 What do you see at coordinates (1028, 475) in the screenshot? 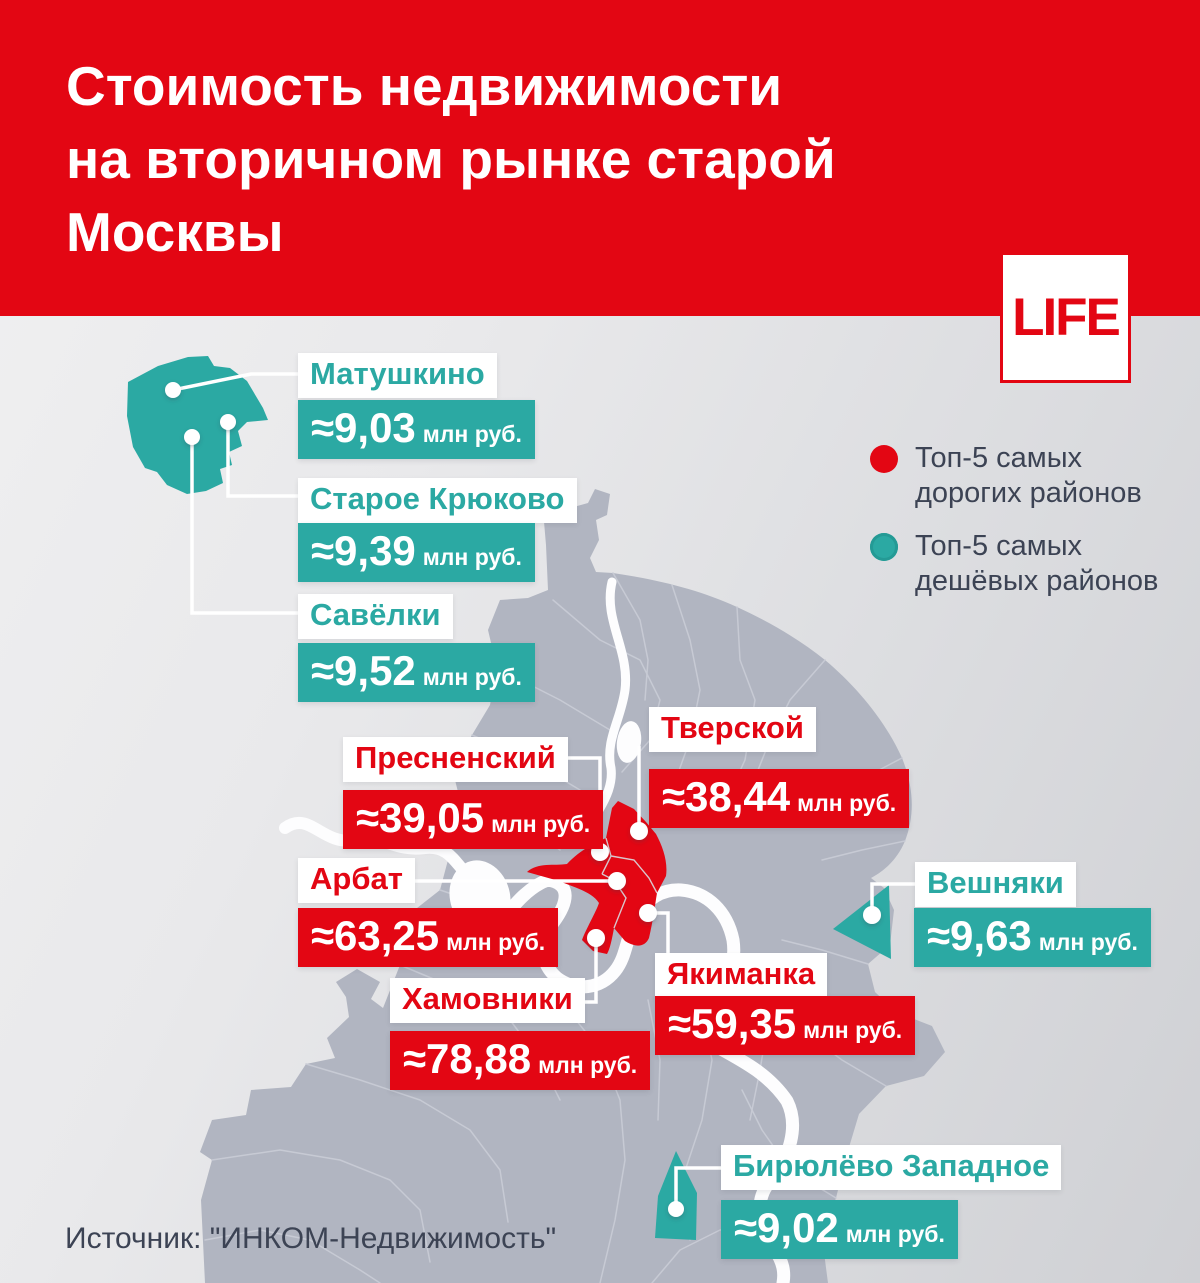
I see `legend-label-expensive: Топ-5 самых дорогих районов` at bounding box center [1028, 475].